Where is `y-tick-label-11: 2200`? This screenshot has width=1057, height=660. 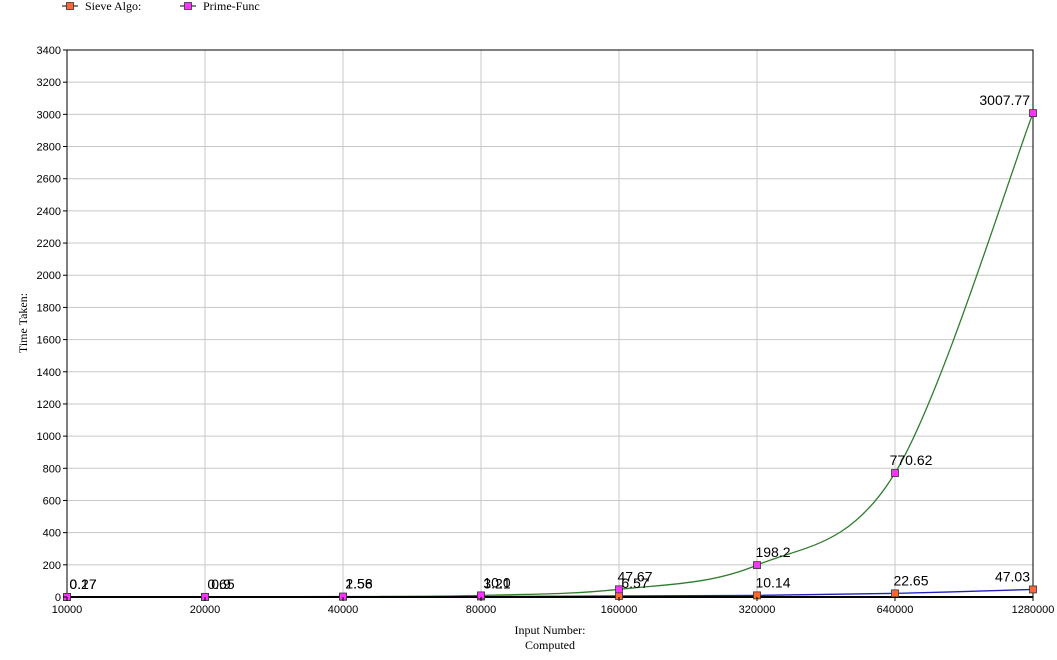 y-tick-label-11: 2200 is located at coordinates (49, 244).